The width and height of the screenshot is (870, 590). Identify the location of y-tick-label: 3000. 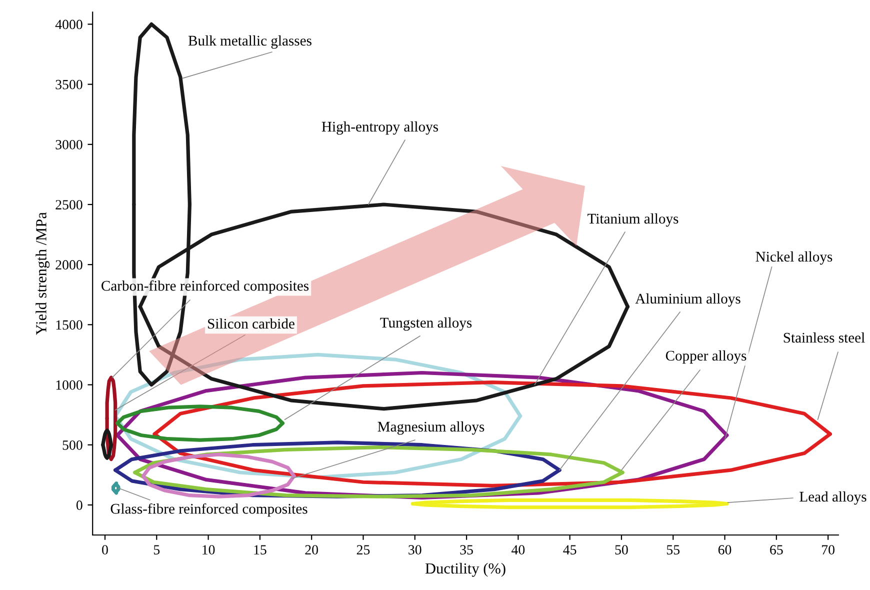
(69, 145).